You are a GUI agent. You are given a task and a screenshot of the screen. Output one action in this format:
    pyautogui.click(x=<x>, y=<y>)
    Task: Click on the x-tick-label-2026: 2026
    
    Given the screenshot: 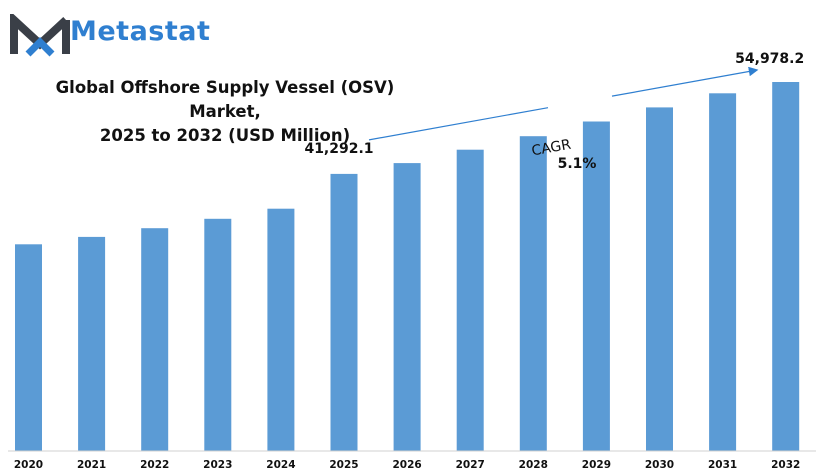 What is the action you would take?
    pyautogui.click(x=406, y=465)
    